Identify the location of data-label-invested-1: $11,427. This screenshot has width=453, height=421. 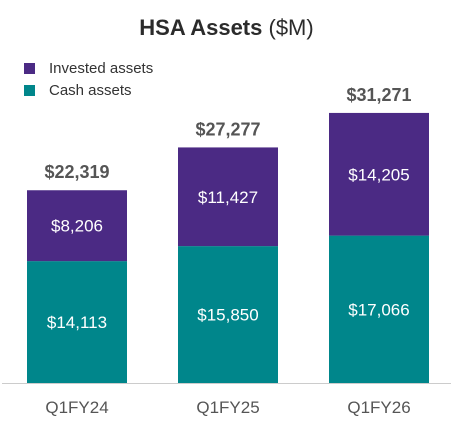
(228, 197).